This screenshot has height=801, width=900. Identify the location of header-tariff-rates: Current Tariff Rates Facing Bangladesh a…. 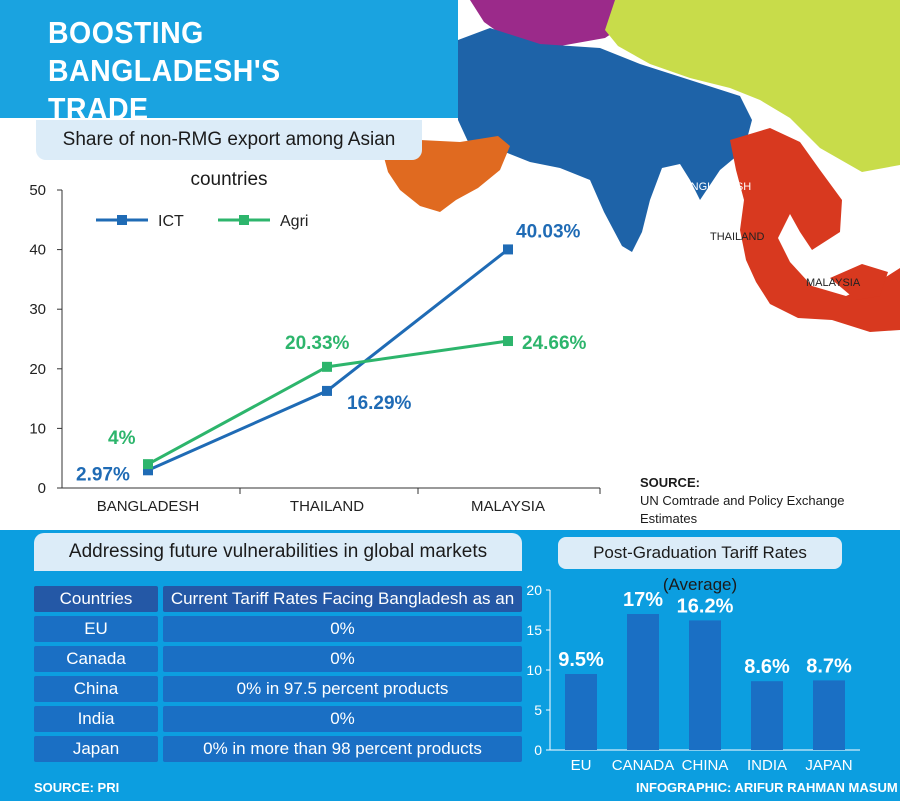
(342, 610).